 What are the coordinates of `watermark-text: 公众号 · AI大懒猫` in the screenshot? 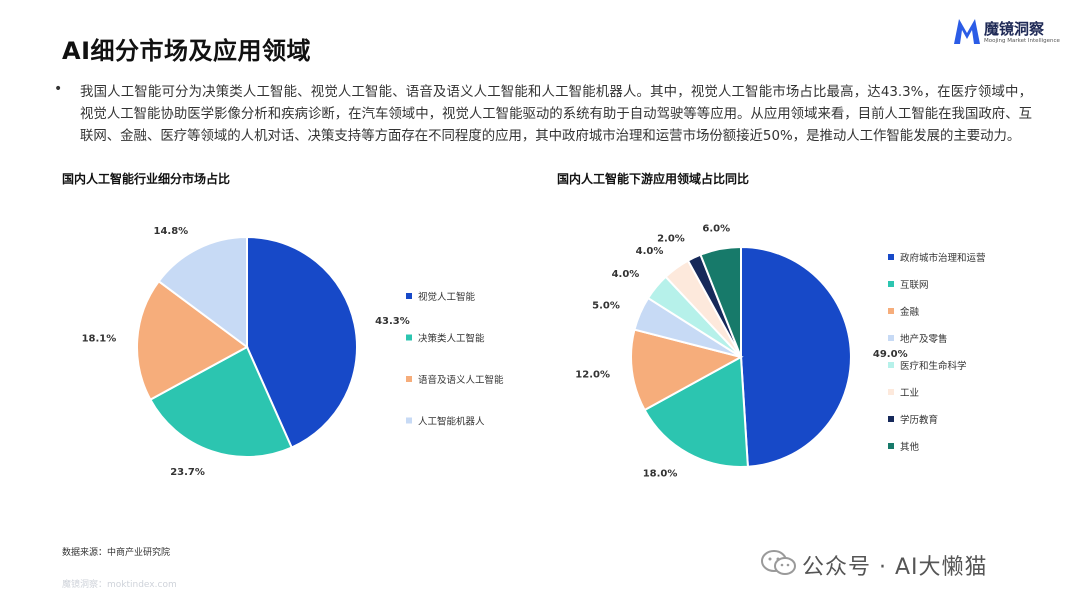 It's located at (895, 567).